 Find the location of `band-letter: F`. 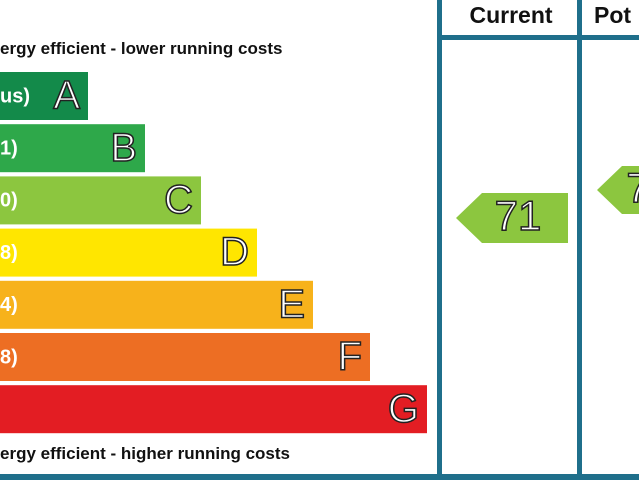

band-letter: F is located at coordinates (350, 357).